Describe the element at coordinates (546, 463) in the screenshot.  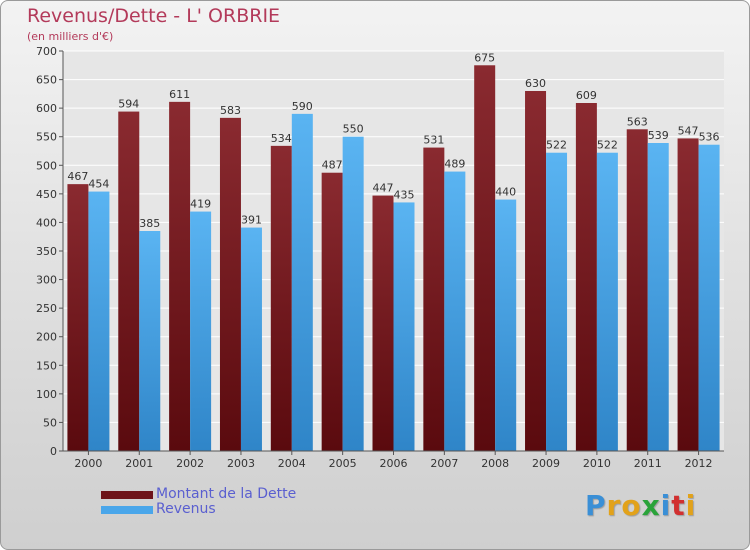
I see `x-tick-label: 2009` at that location.